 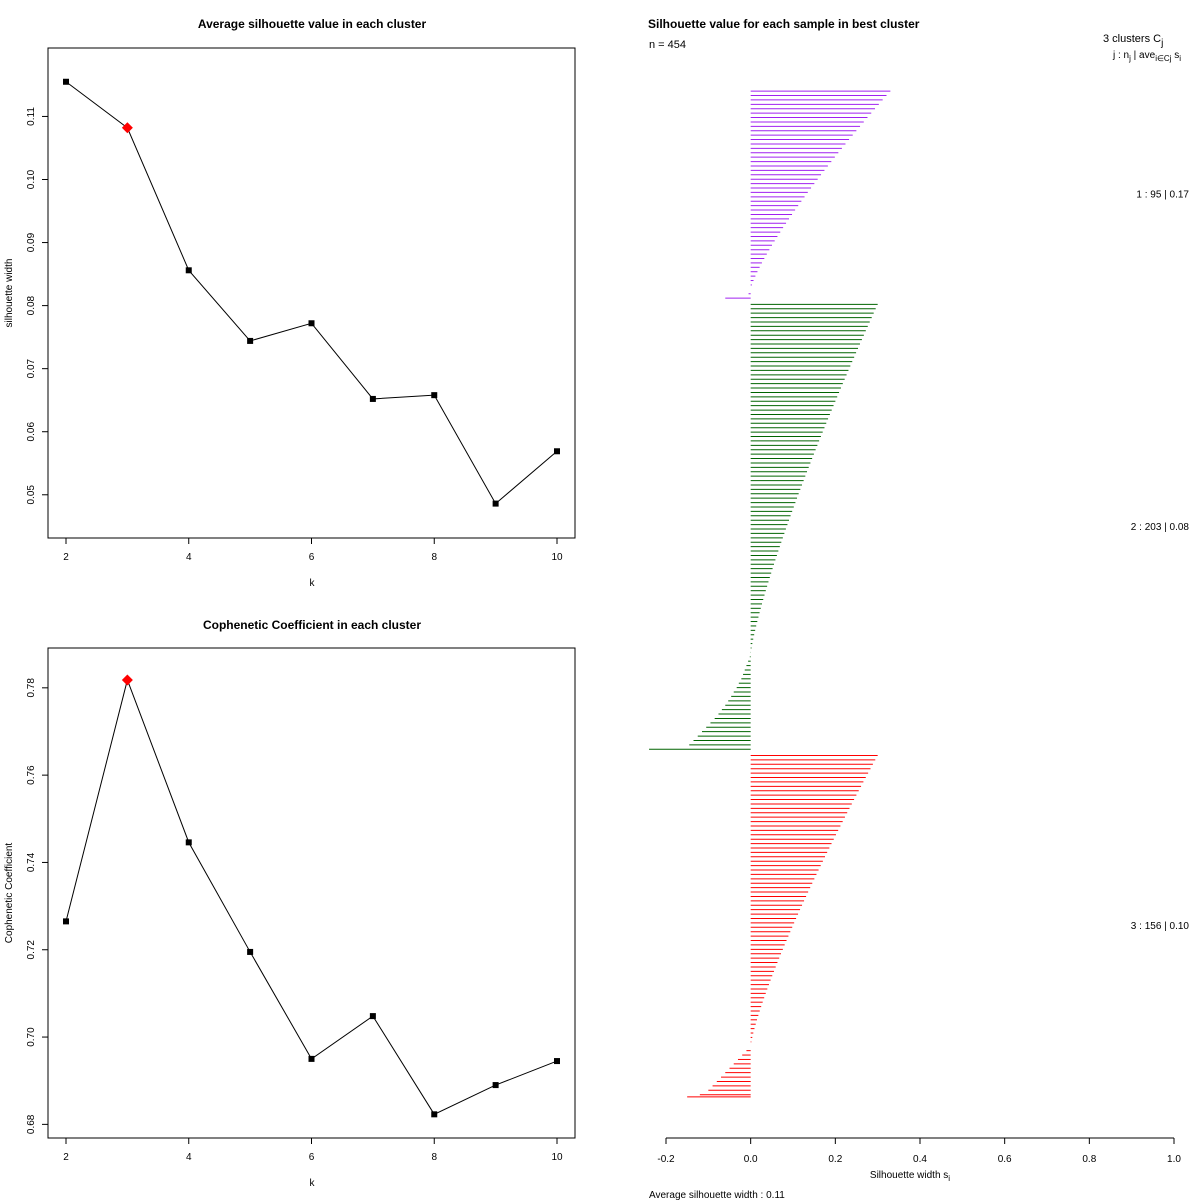 What do you see at coordinates (1160, 926) in the screenshot?
I see `cluster-label: 3 : 156 | 0.10` at bounding box center [1160, 926].